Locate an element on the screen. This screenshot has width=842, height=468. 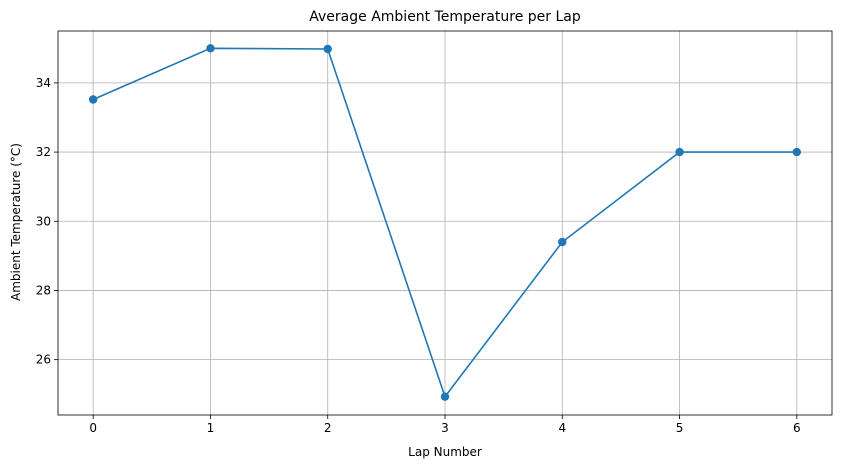
x-tick-label: 6 is located at coordinates (797, 428).